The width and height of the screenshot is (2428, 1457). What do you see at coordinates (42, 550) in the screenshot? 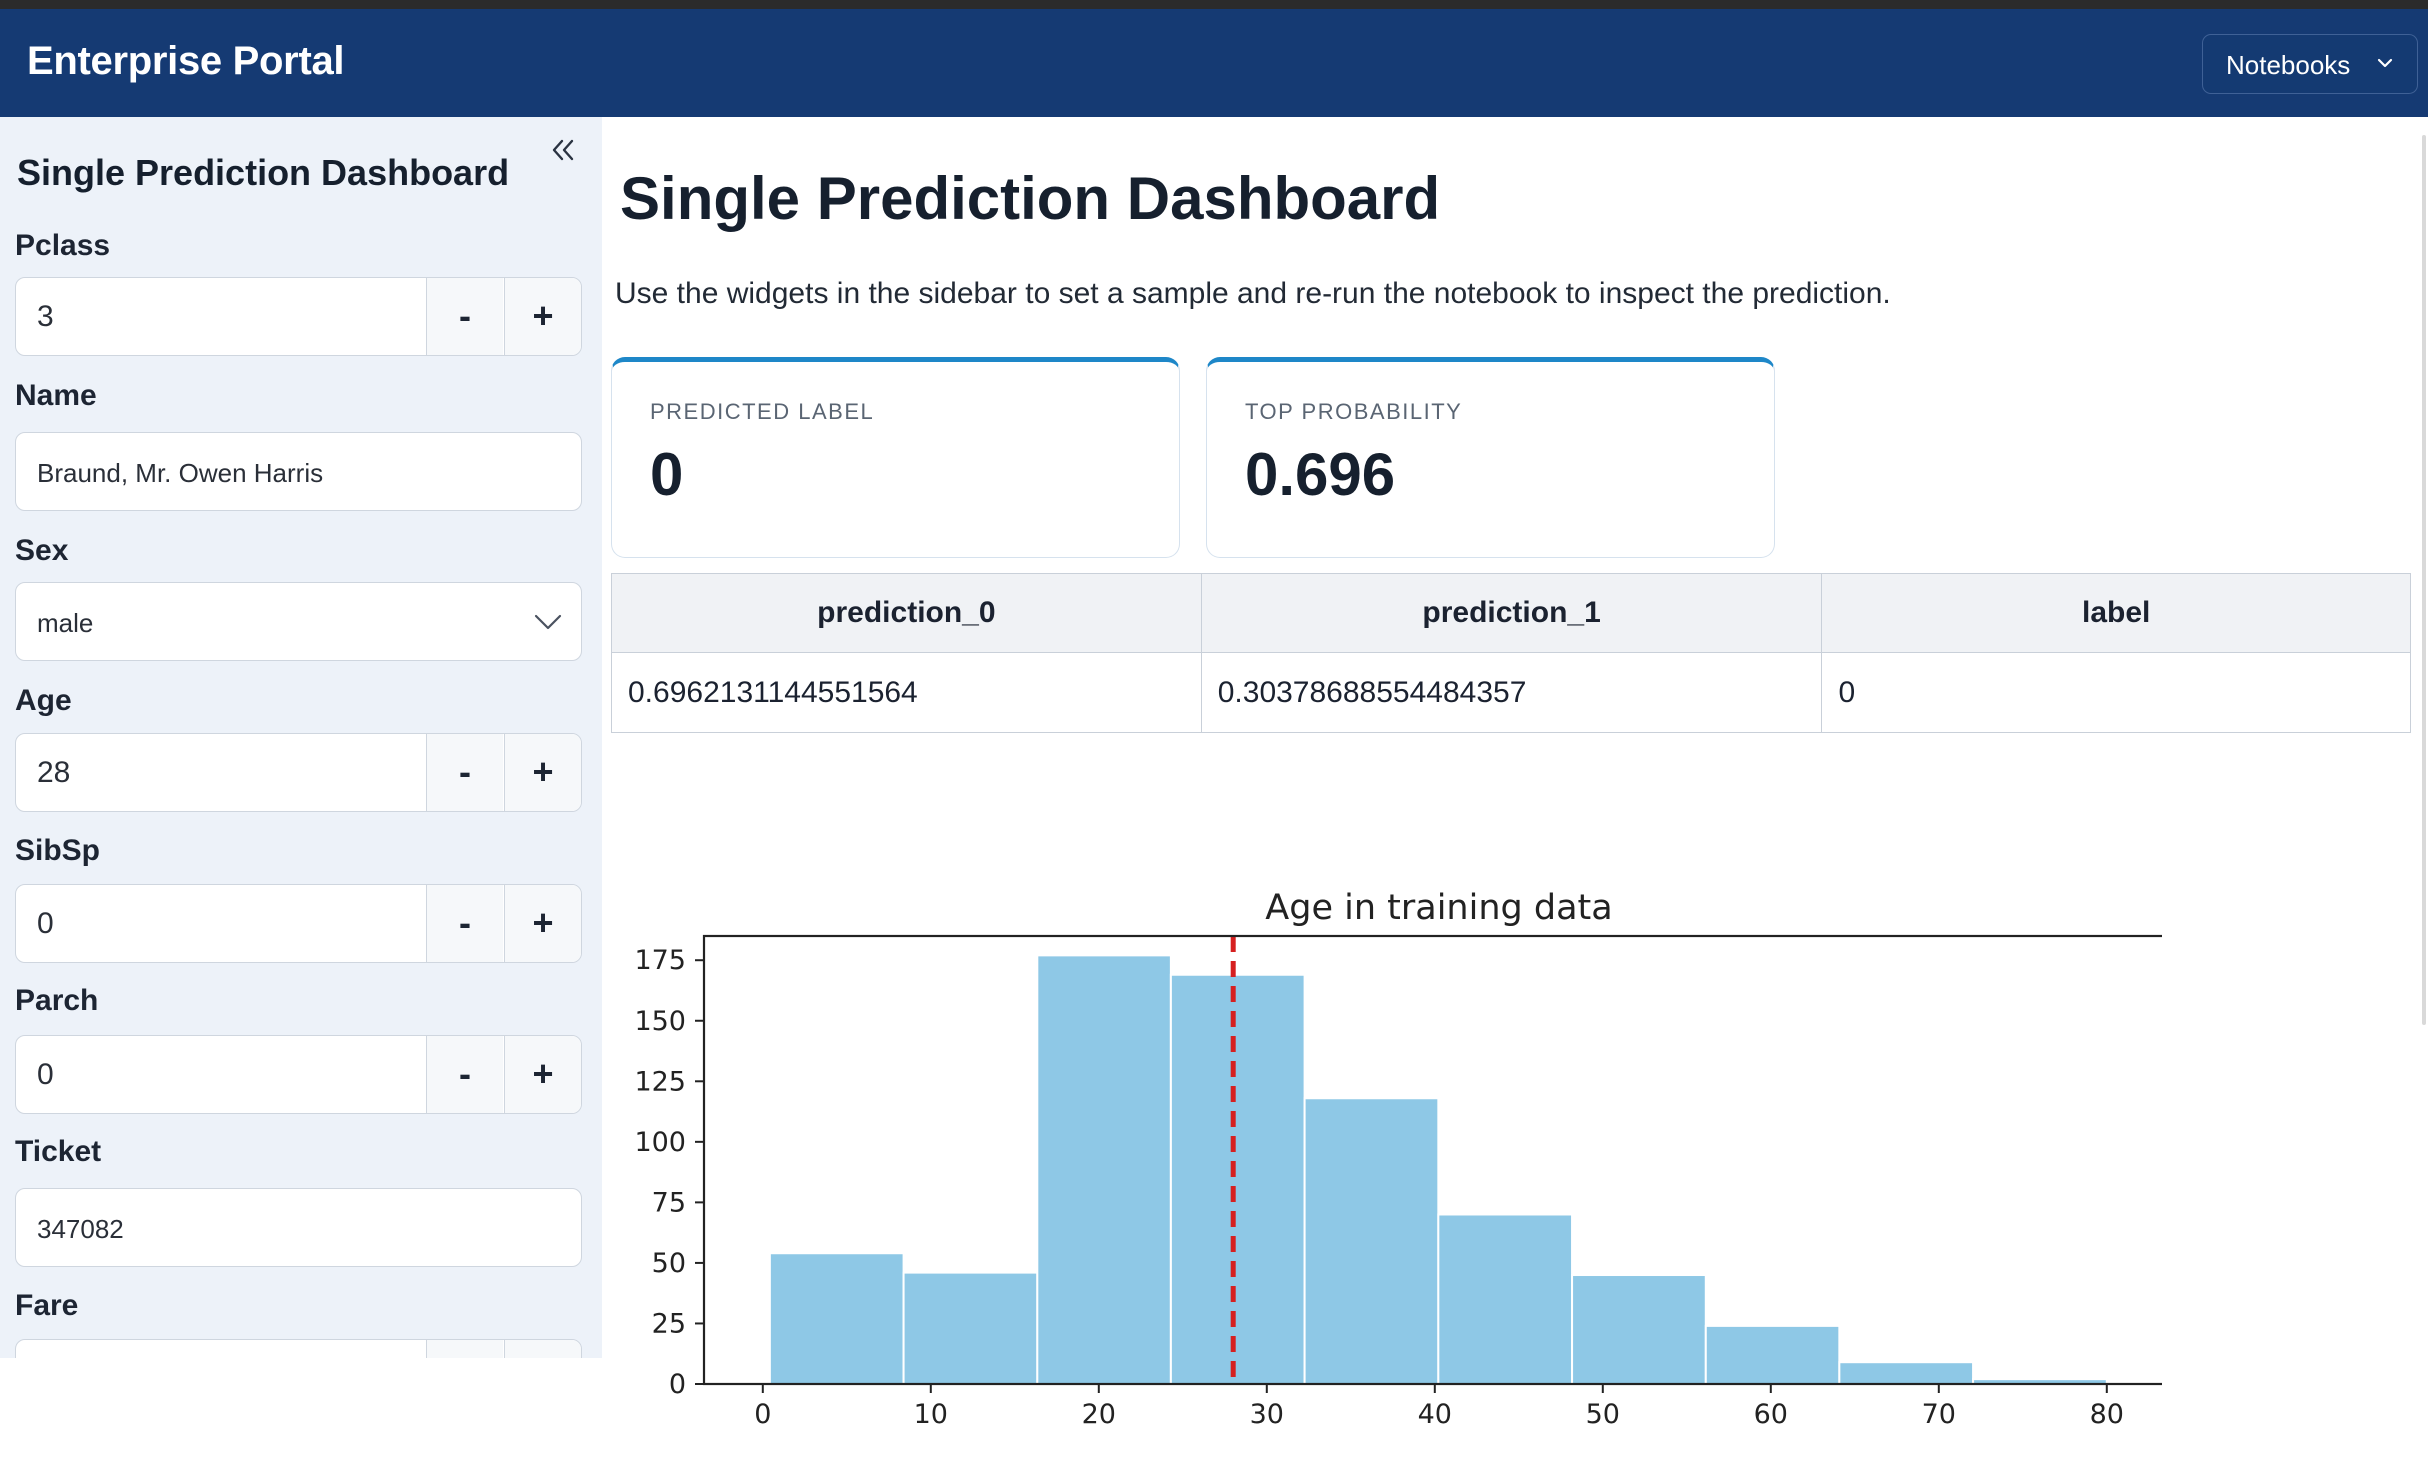
I see `sex-label: Sex` at bounding box center [42, 550].